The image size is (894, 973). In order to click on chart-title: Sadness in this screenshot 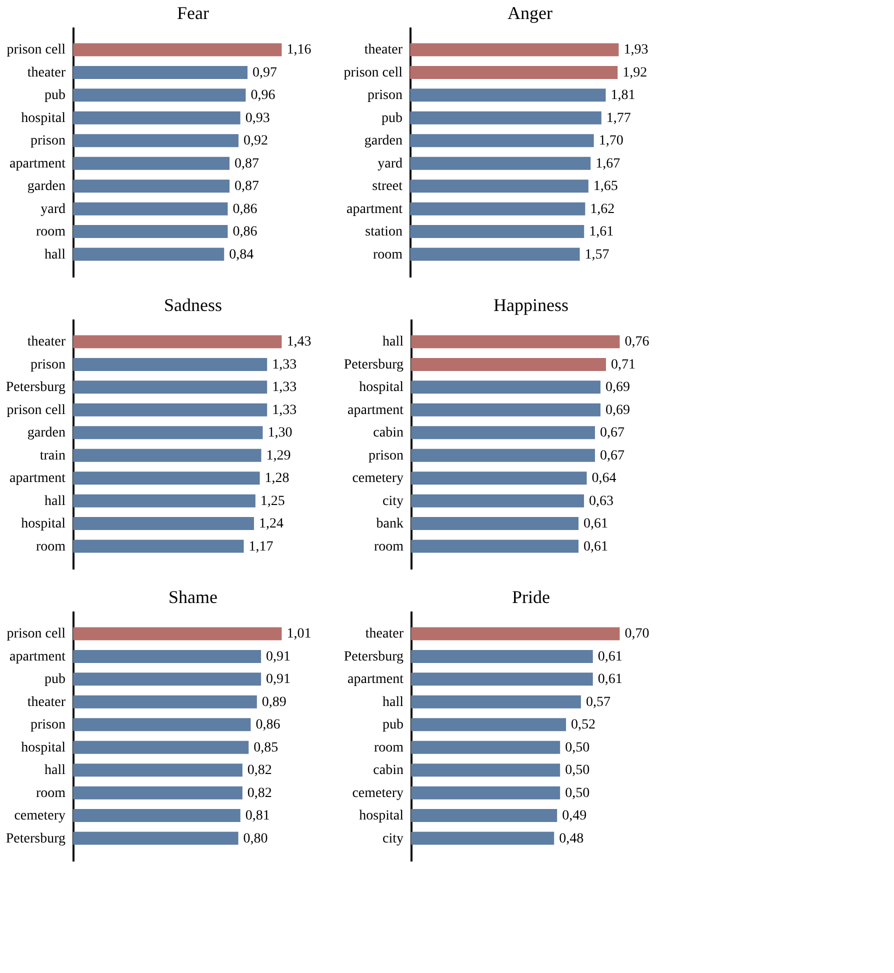, I will do `click(193, 305)`.